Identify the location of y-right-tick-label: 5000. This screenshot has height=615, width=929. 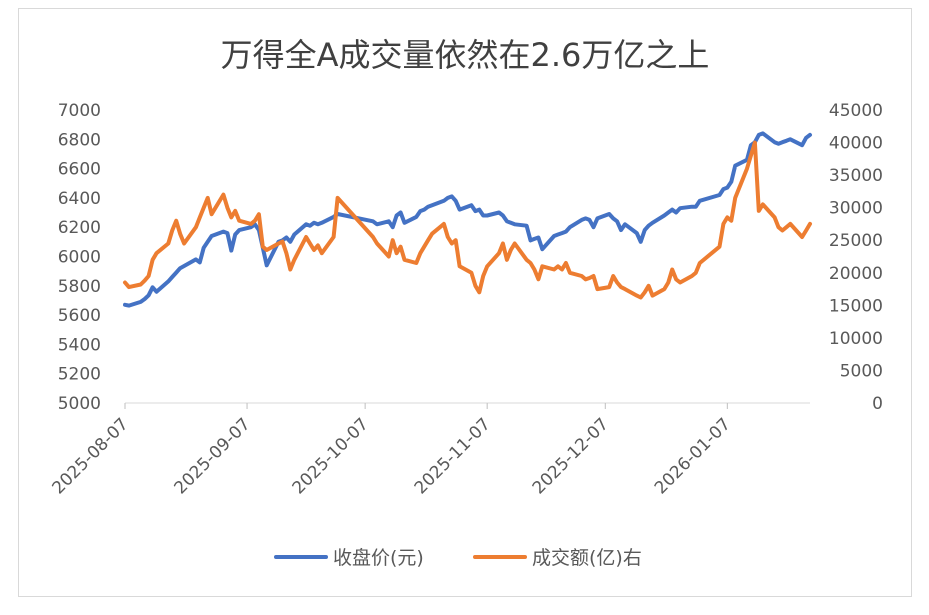
(861, 371).